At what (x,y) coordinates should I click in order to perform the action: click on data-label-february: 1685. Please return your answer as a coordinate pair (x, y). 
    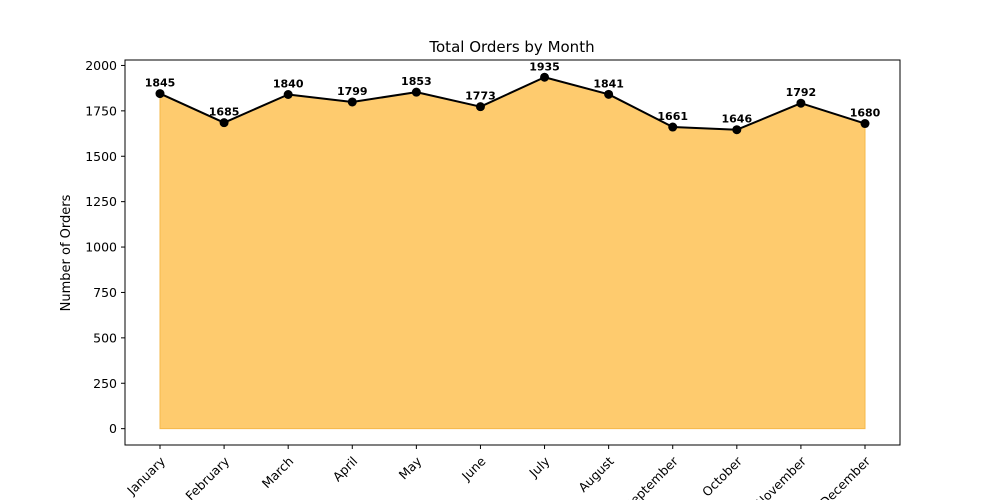
    Looking at the image, I should click on (224, 112).